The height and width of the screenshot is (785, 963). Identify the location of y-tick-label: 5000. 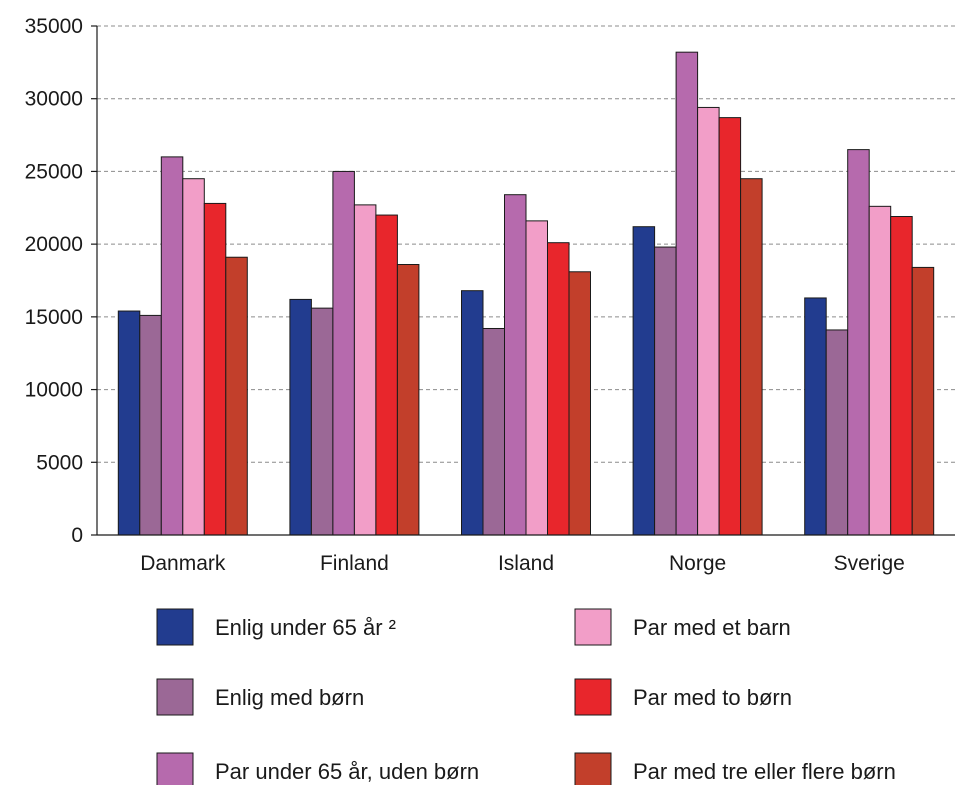
(59, 462).